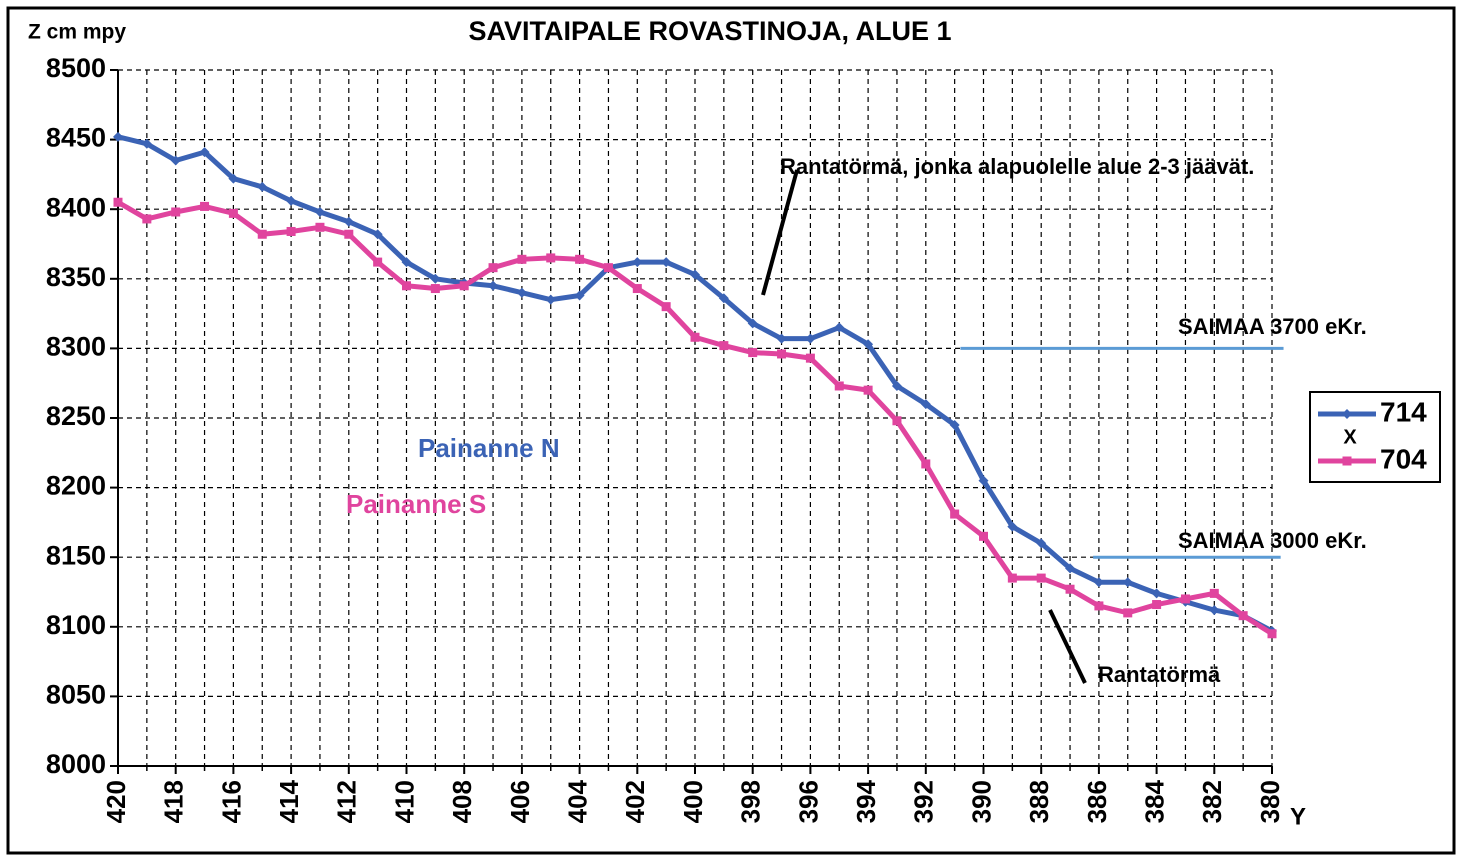  Describe the element at coordinates (76, 625) in the screenshot. I see `y-tick-label: 8100` at that location.